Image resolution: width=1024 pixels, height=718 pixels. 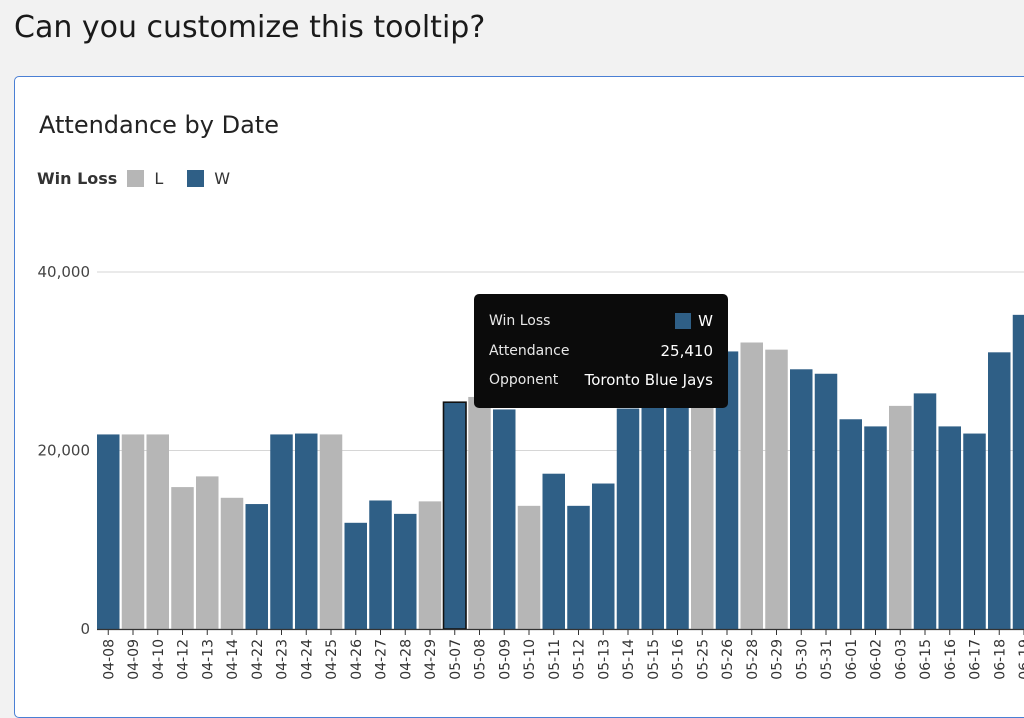 I want to click on tooltip-value: 25,410, so click(x=687, y=351).